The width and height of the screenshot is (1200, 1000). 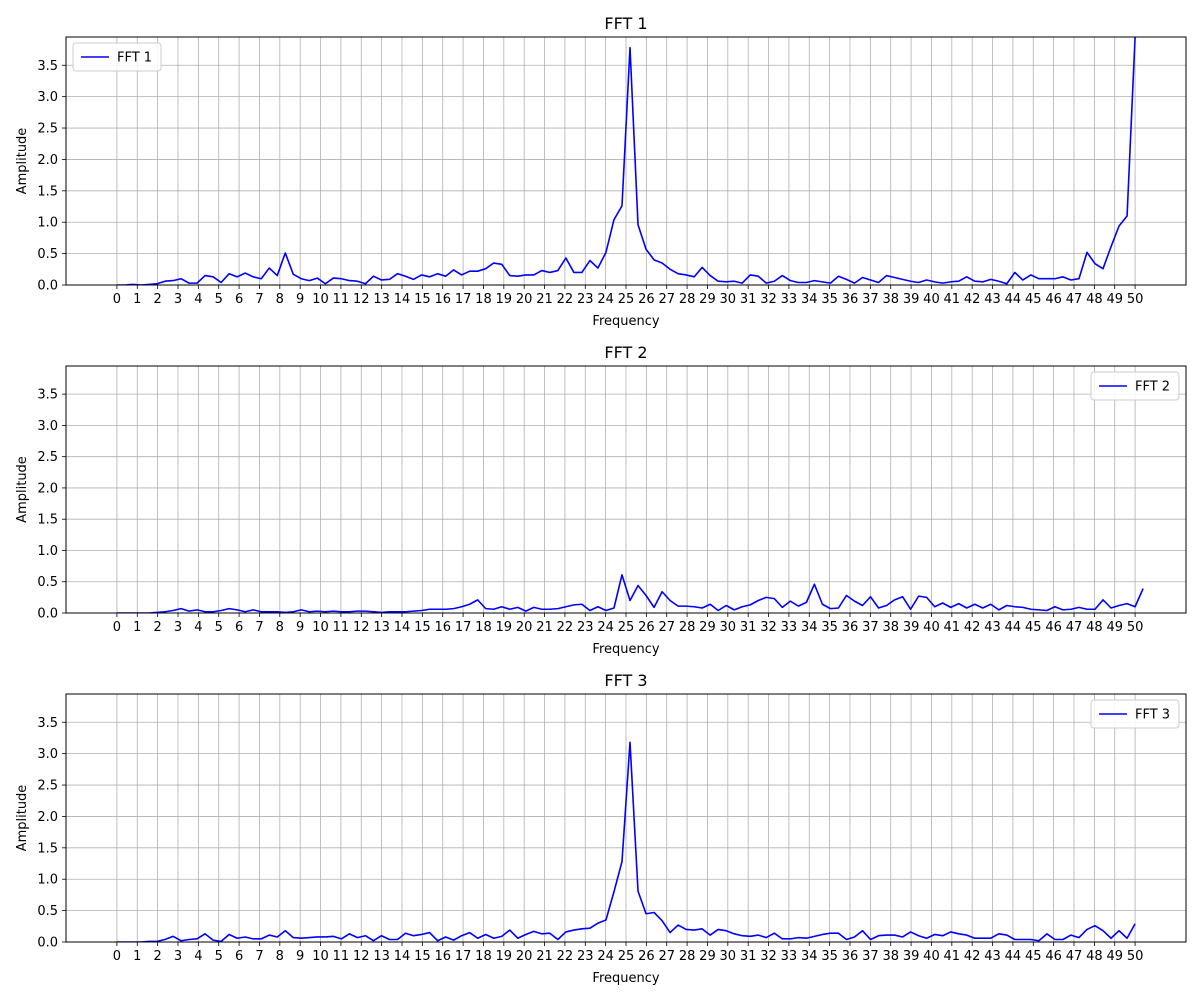 What do you see at coordinates (442, 956) in the screenshot?
I see `x-tick-label: 16` at bounding box center [442, 956].